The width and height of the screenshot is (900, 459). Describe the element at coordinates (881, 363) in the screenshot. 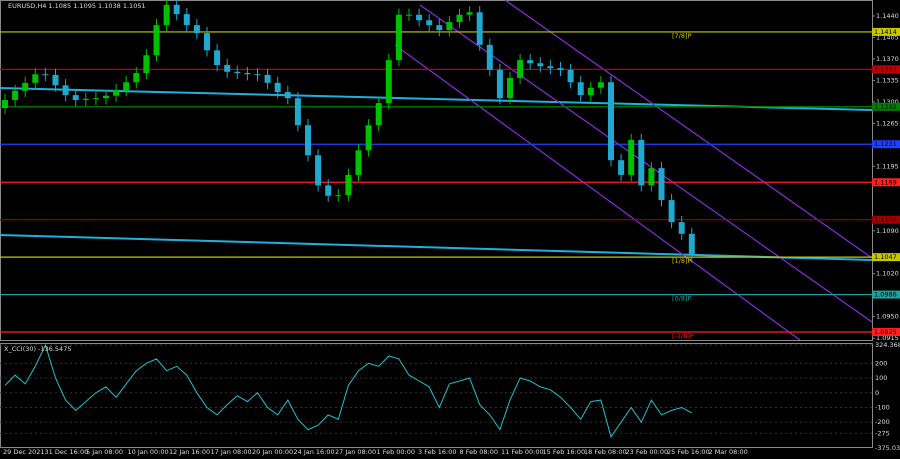

I see `y2-tick-label: 200` at that location.